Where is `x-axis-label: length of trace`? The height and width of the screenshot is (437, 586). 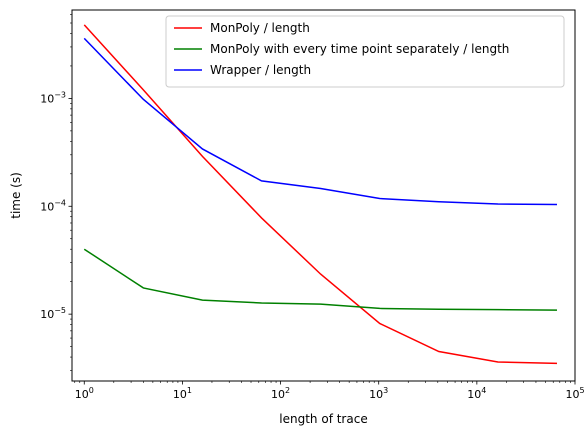 x-axis-label: length of trace is located at coordinates (323, 419).